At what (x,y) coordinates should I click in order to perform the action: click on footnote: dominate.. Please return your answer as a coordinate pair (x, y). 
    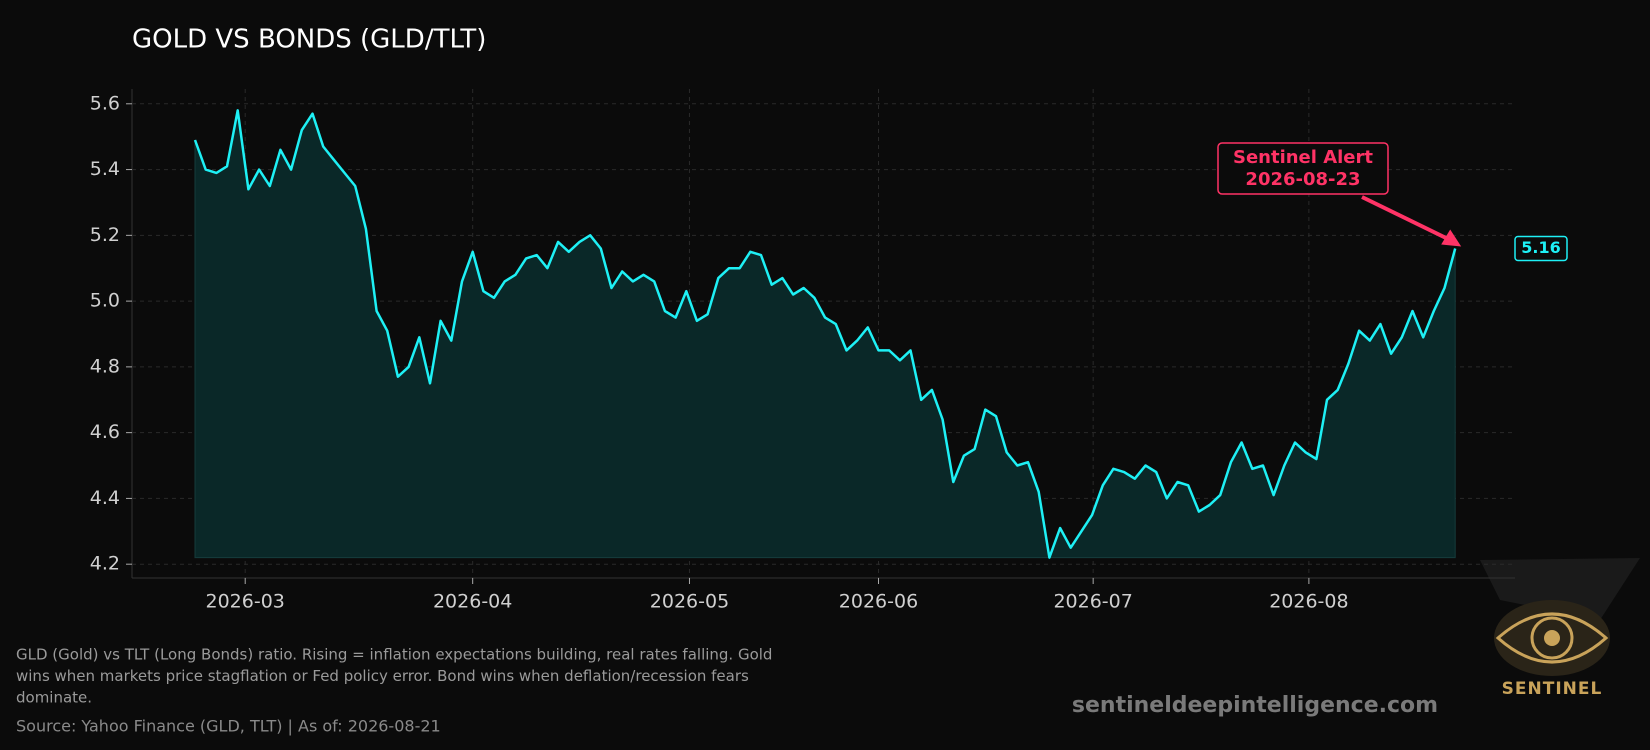
    Looking at the image, I should click on (54, 698).